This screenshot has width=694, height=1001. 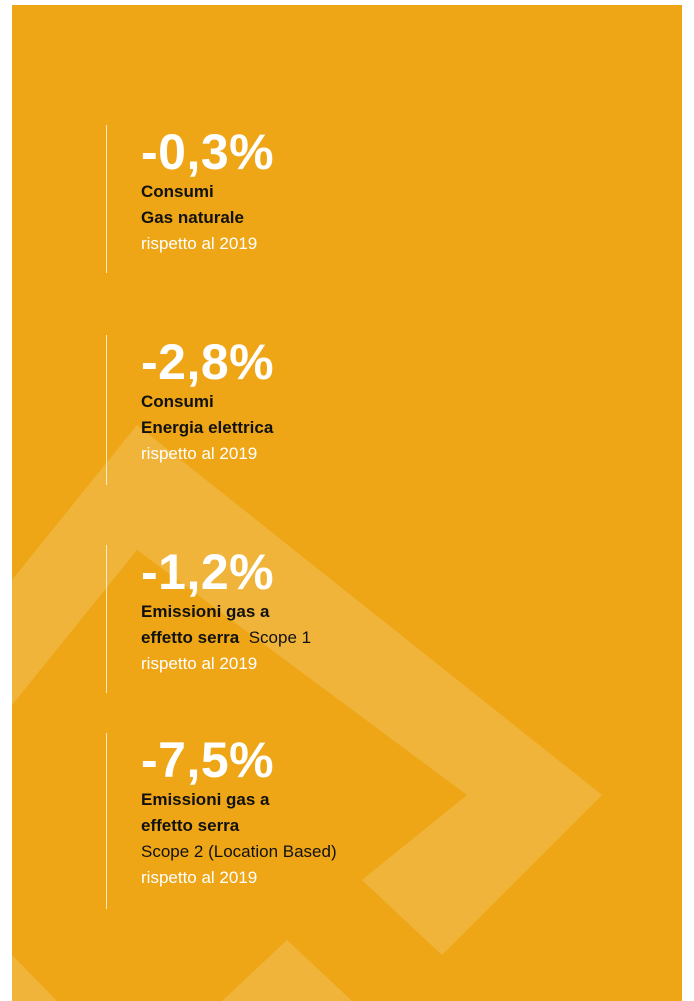 I want to click on stat-scope: Scope 2 (Location Based), so click(x=239, y=851).